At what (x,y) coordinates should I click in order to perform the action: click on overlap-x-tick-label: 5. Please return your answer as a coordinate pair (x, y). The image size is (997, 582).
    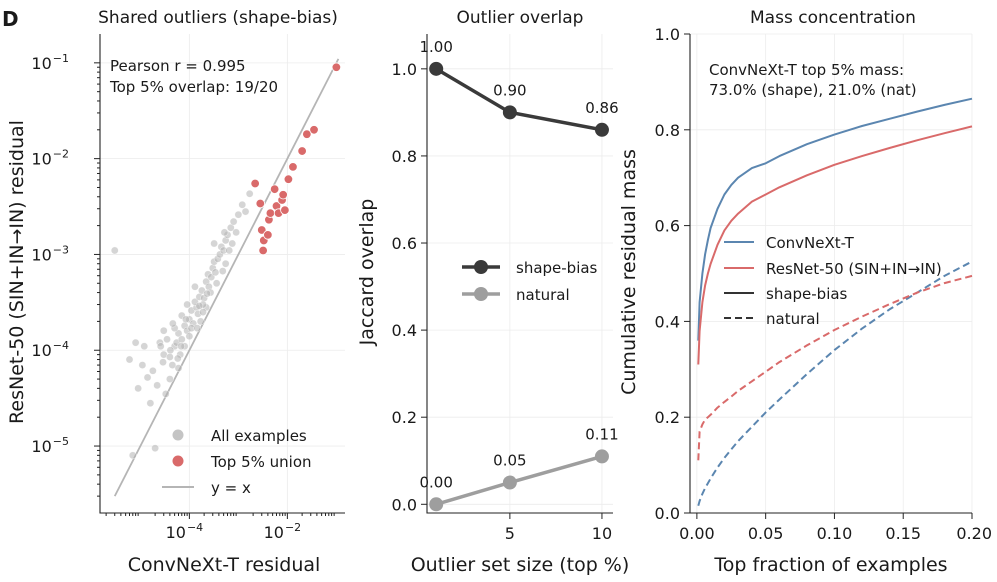
    Looking at the image, I should click on (510, 533).